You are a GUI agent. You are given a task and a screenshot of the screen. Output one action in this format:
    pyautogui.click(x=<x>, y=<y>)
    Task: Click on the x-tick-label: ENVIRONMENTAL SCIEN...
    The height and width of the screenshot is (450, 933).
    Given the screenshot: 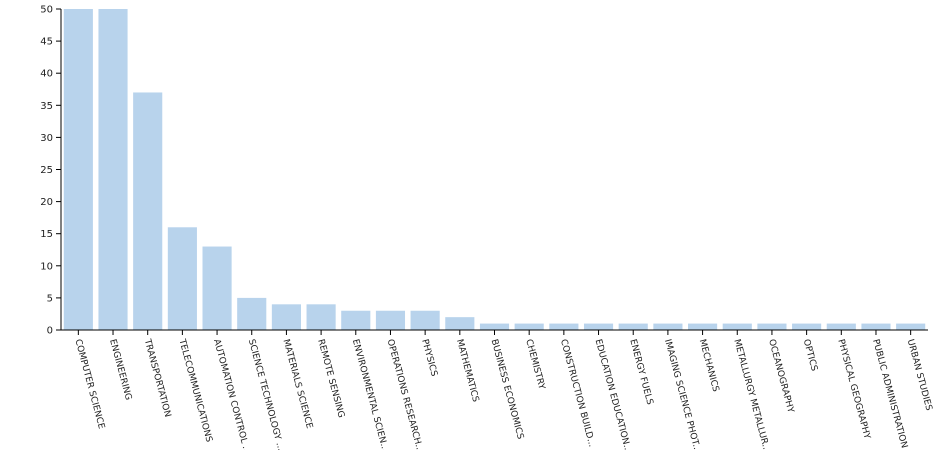 What is the action you would take?
    pyautogui.click(x=370, y=394)
    